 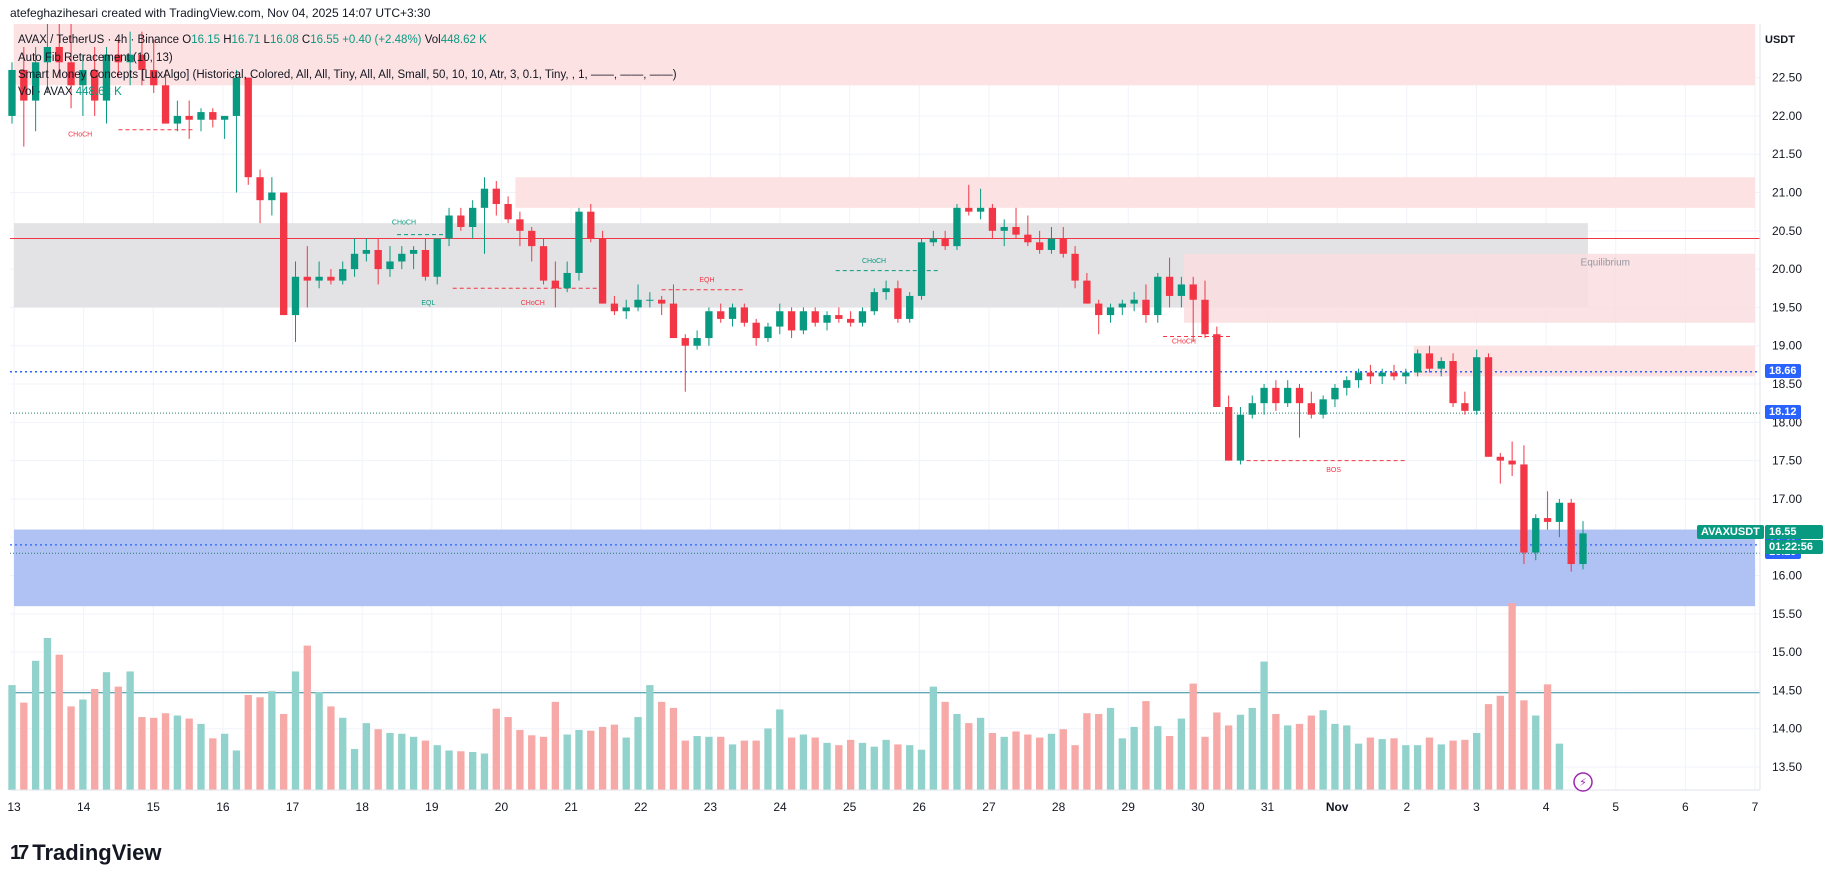 I want to click on price-tag: 18.12, so click(x=1783, y=412).